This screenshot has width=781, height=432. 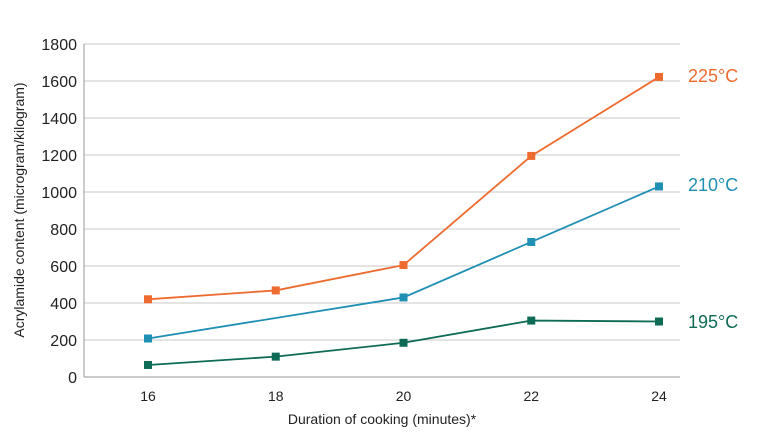 What do you see at coordinates (148, 396) in the screenshot?
I see `x-tick-label: 16` at bounding box center [148, 396].